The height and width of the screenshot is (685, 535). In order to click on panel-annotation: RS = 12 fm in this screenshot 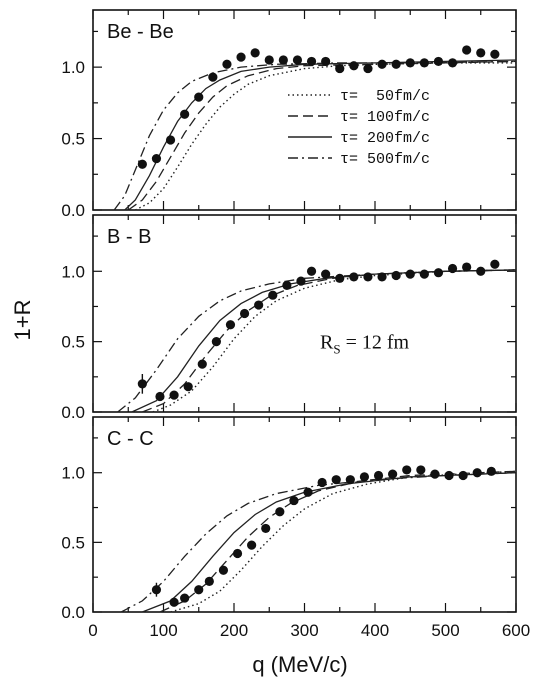, I will do `click(365, 344)`.